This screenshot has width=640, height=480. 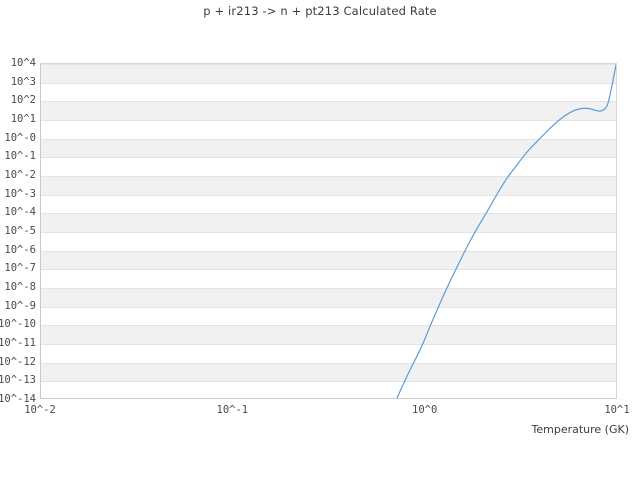 I want to click on x-tick-label: 10^-1, so click(x=232, y=410).